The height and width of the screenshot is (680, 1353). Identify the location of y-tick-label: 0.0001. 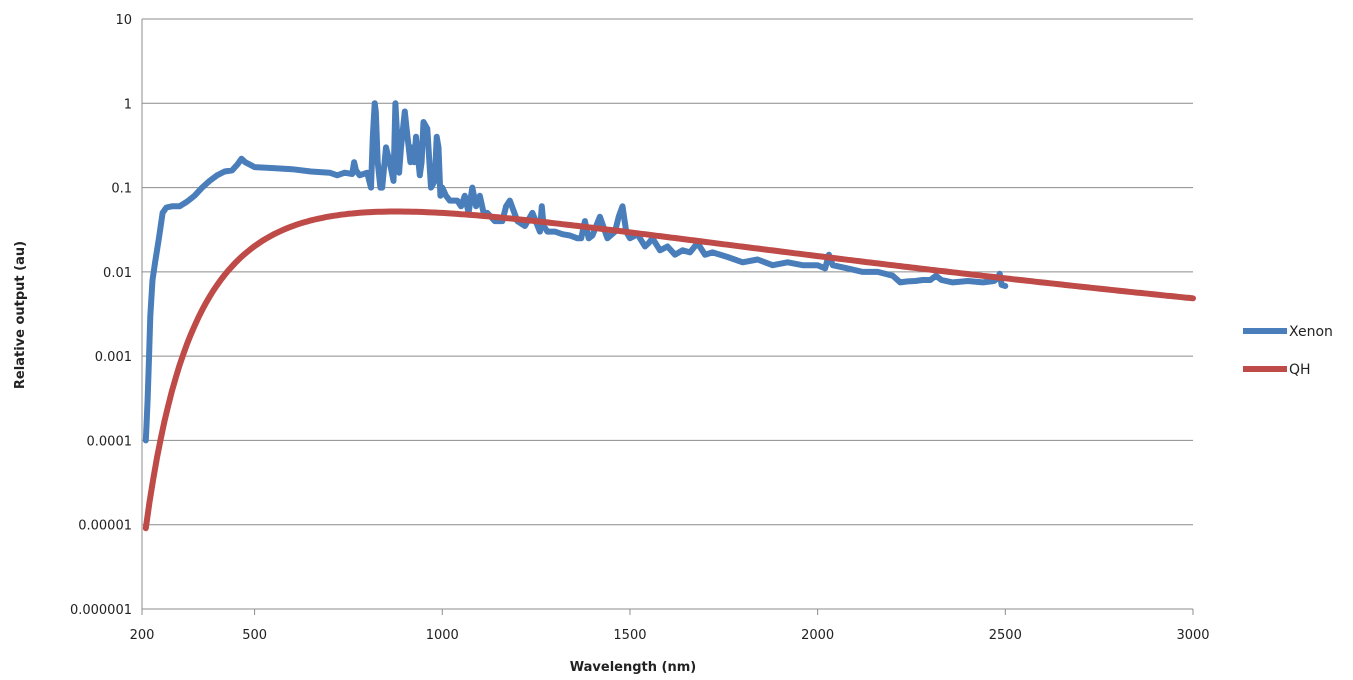
(110, 441).